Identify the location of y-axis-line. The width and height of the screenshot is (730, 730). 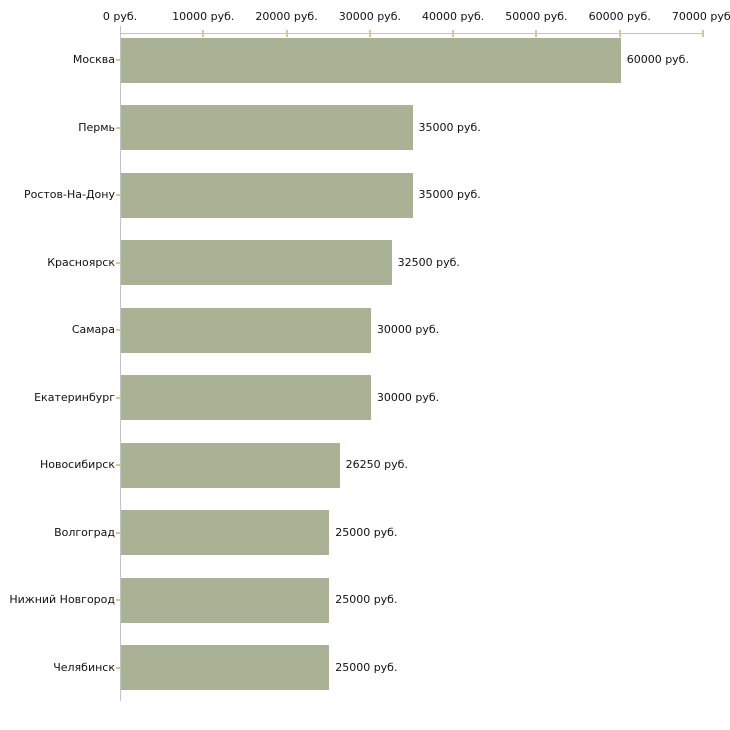
(120, 363).